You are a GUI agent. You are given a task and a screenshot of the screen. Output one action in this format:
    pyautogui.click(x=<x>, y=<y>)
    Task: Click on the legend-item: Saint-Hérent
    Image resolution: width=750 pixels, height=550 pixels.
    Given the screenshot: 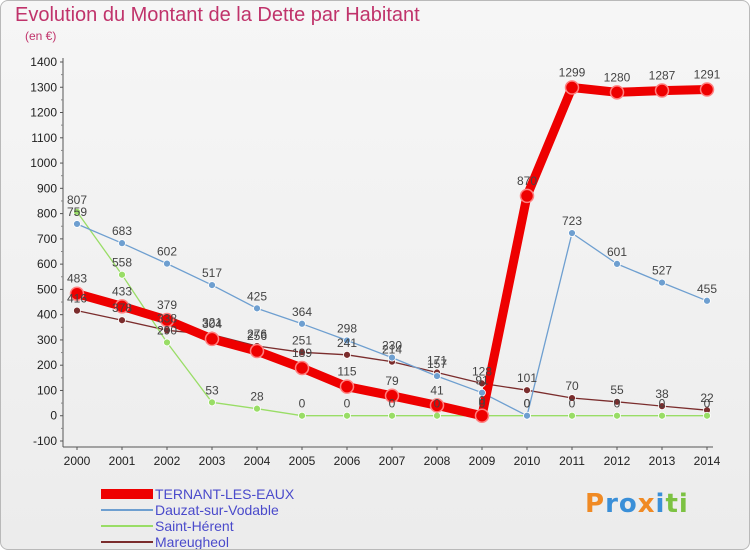 What is the action you would take?
    pyautogui.click(x=197, y=526)
    